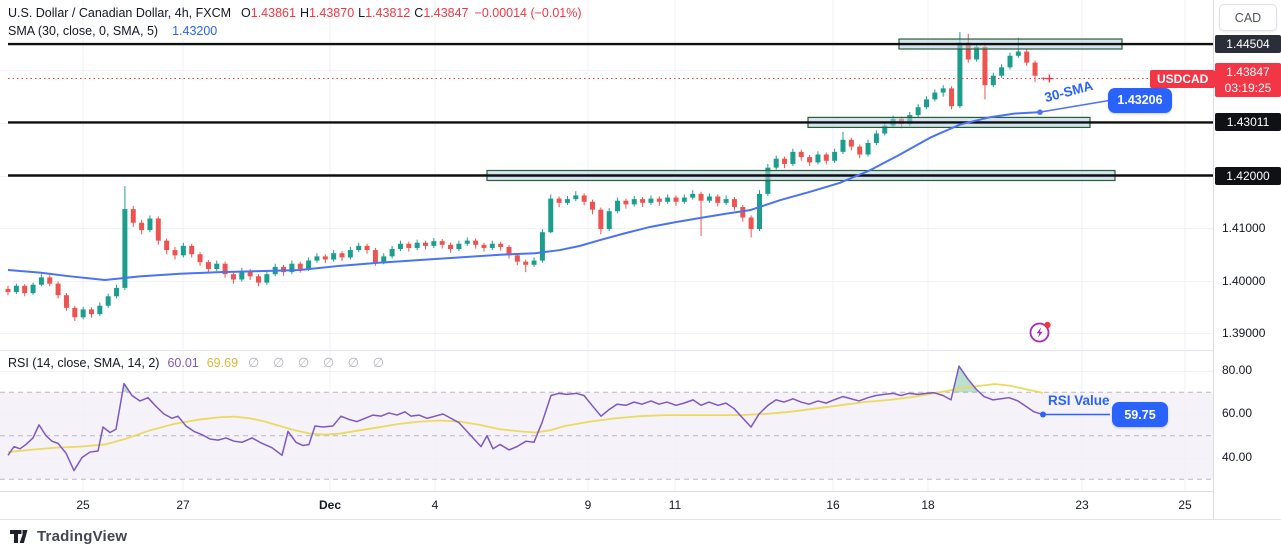 The height and width of the screenshot is (553, 1281). What do you see at coordinates (84, 363) in the screenshot?
I see `rsi-legend-label: RSI (14, close, SMA, 14, 2)` at bounding box center [84, 363].